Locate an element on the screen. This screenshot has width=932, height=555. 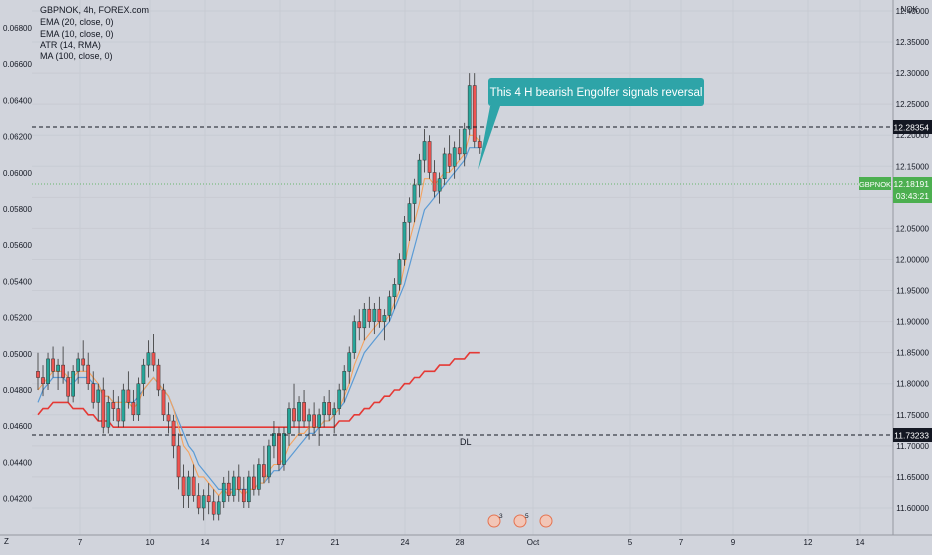
event-badges: 3 5 is located at coordinates (520, 520).